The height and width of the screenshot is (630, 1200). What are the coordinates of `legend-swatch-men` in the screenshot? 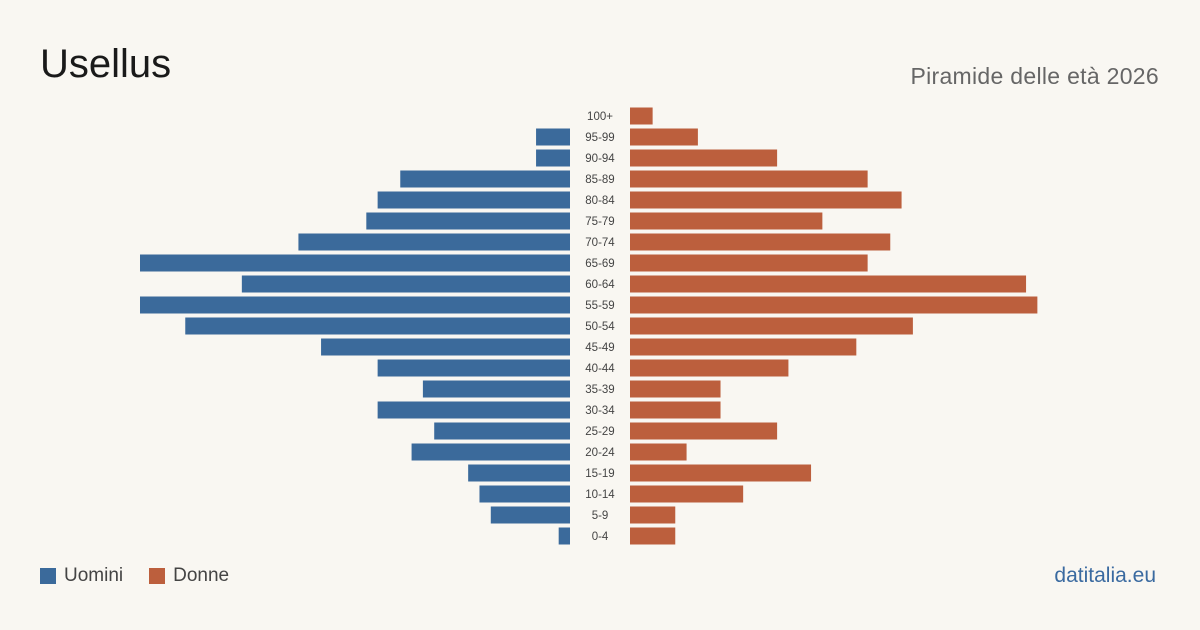 It's located at (48, 576).